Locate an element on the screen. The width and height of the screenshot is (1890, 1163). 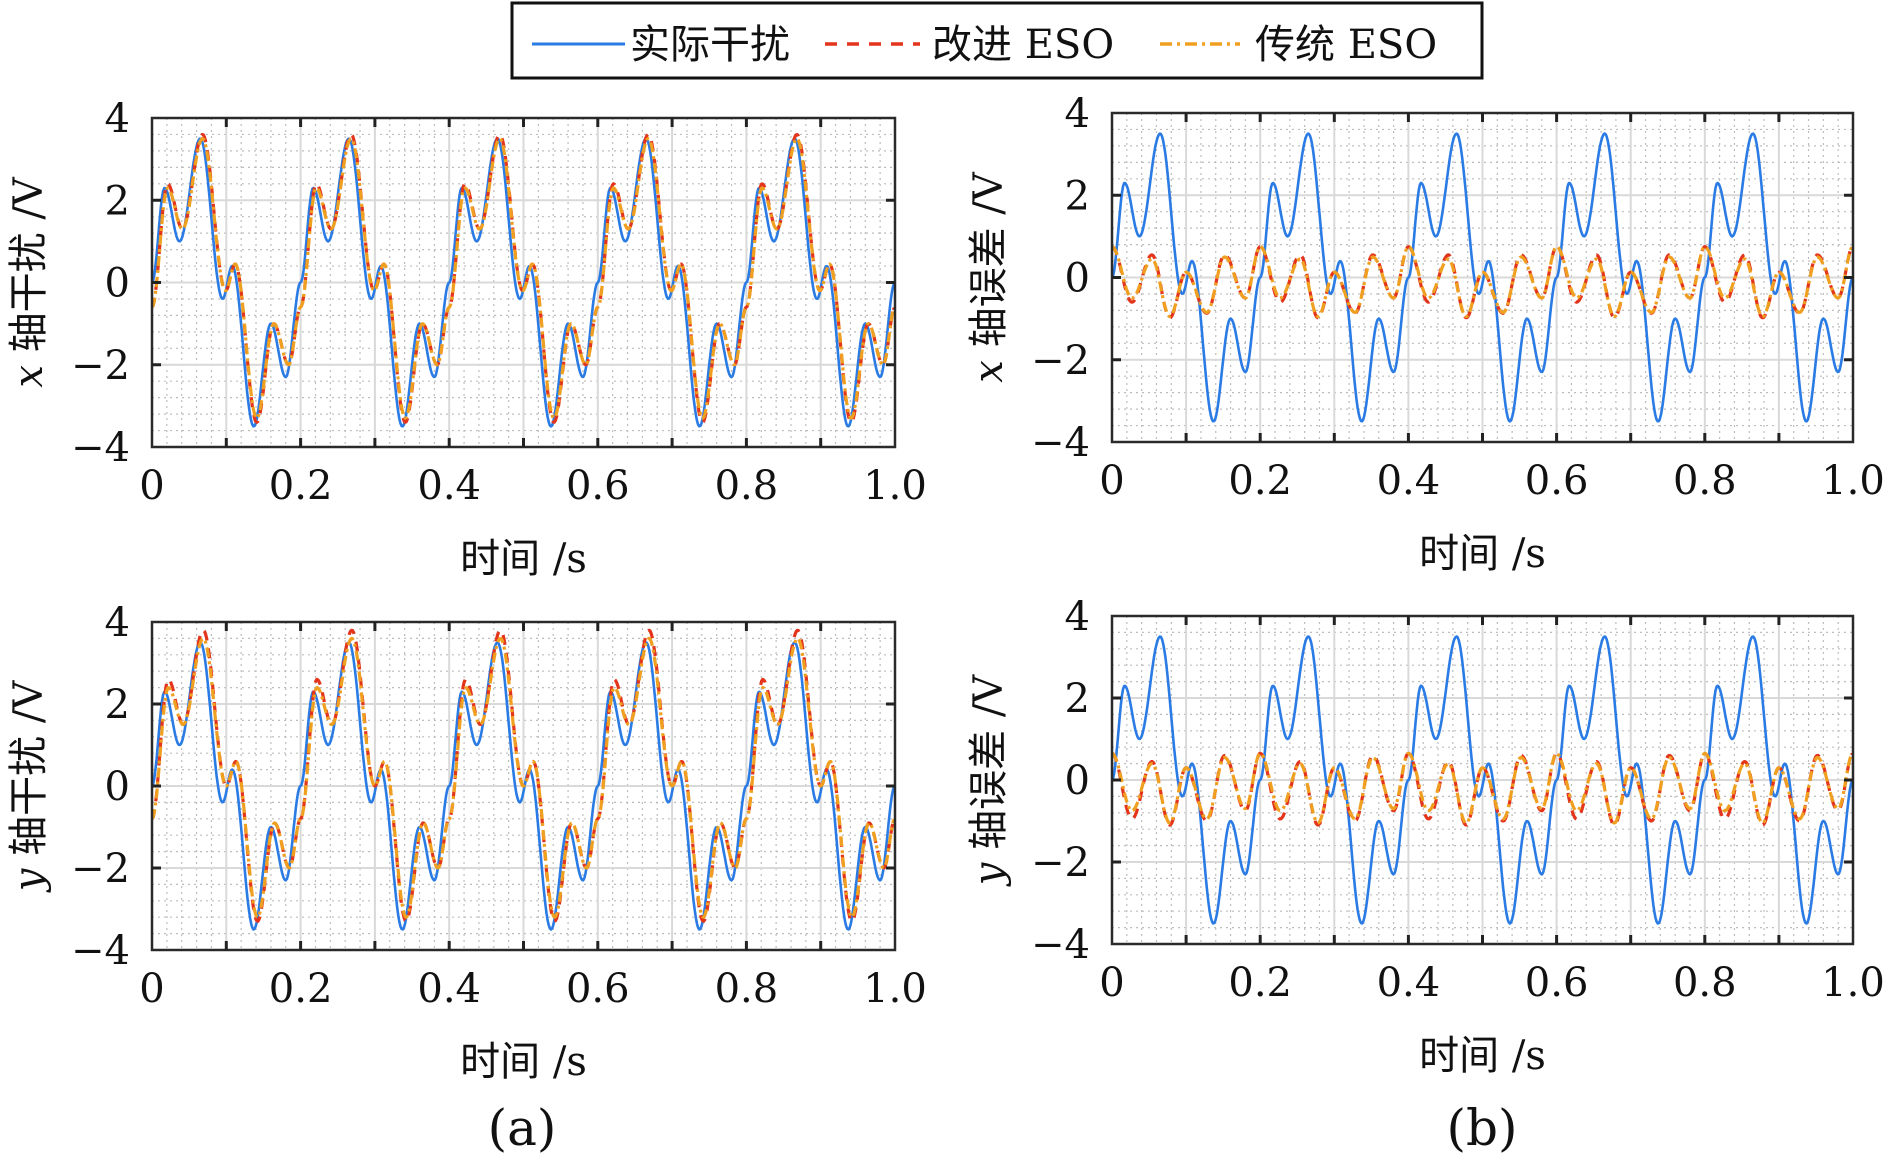
y-axis-label: y 轴误差 /V is located at coordinates (989, 781).